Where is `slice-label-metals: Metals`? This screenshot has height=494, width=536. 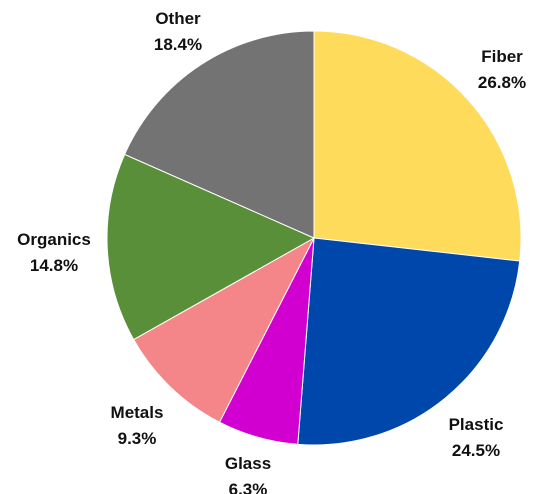 slice-label-metals: Metals is located at coordinates (137, 412).